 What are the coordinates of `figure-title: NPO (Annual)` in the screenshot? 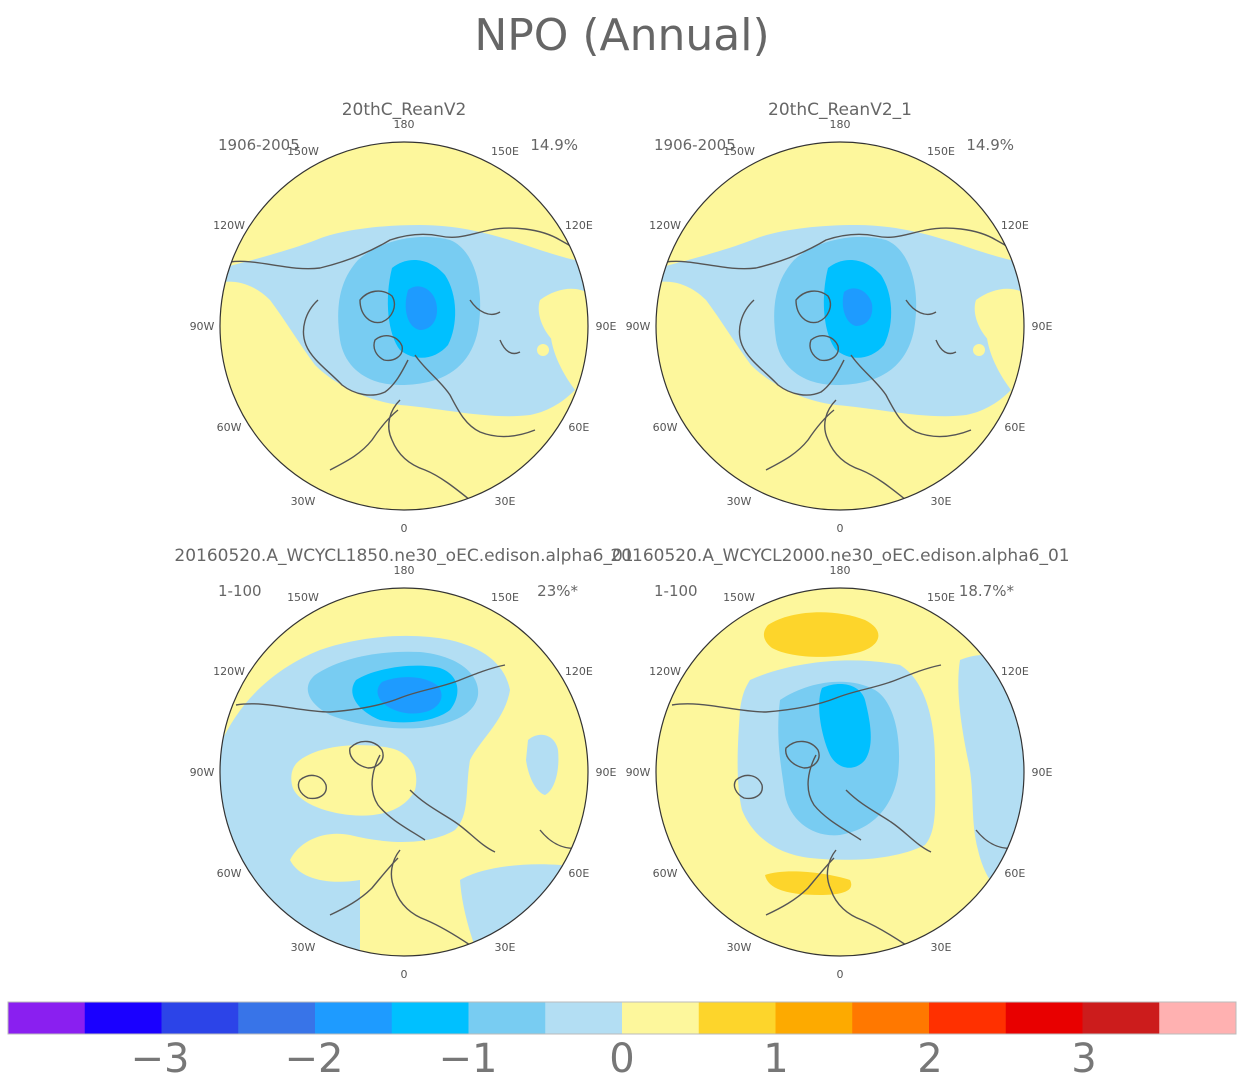 It's located at (621, 35).